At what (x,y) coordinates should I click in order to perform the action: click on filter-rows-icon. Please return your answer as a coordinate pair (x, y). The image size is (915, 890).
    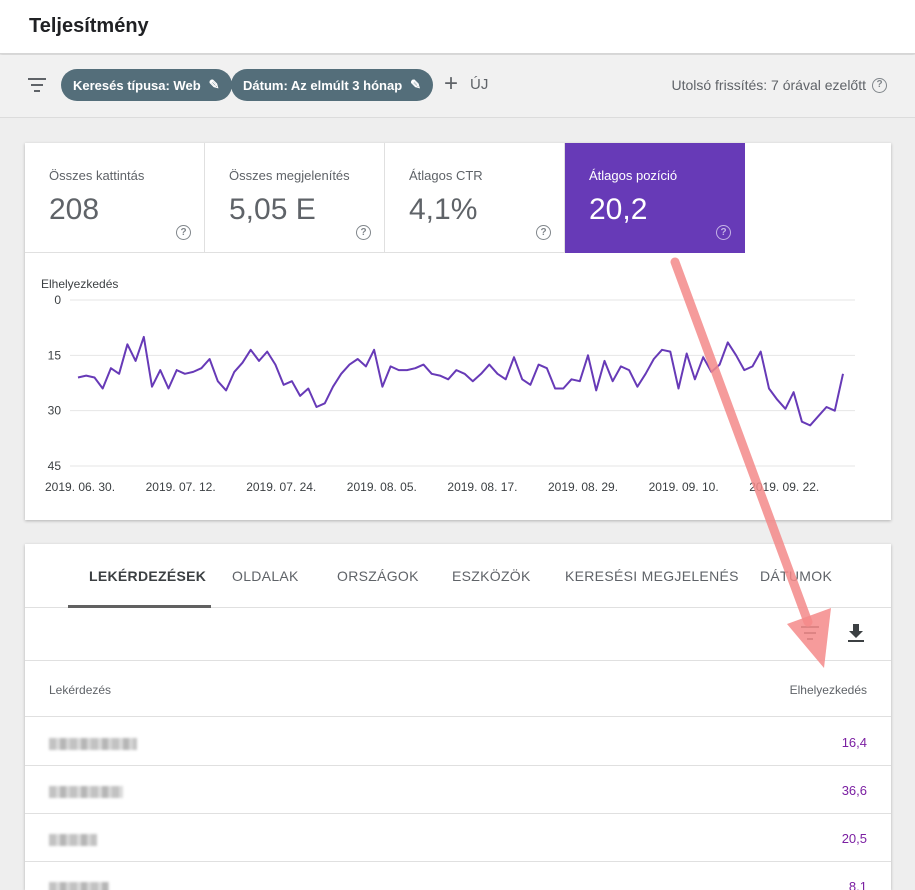
    Looking at the image, I should click on (810, 633).